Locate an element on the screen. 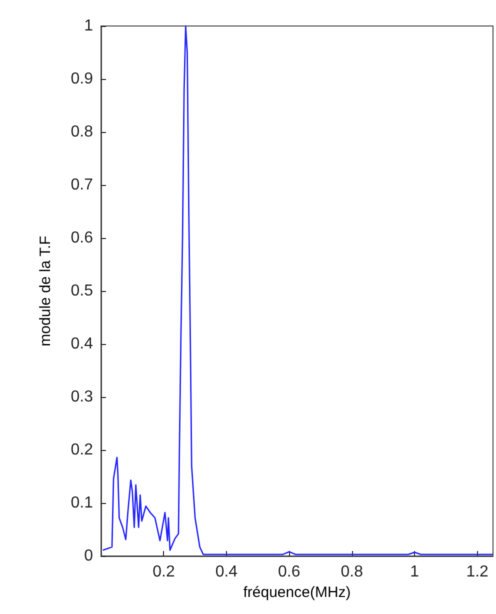 The width and height of the screenshot is (496, 614). x-tick-label: 0.8 is located at coordinates (352, 572).